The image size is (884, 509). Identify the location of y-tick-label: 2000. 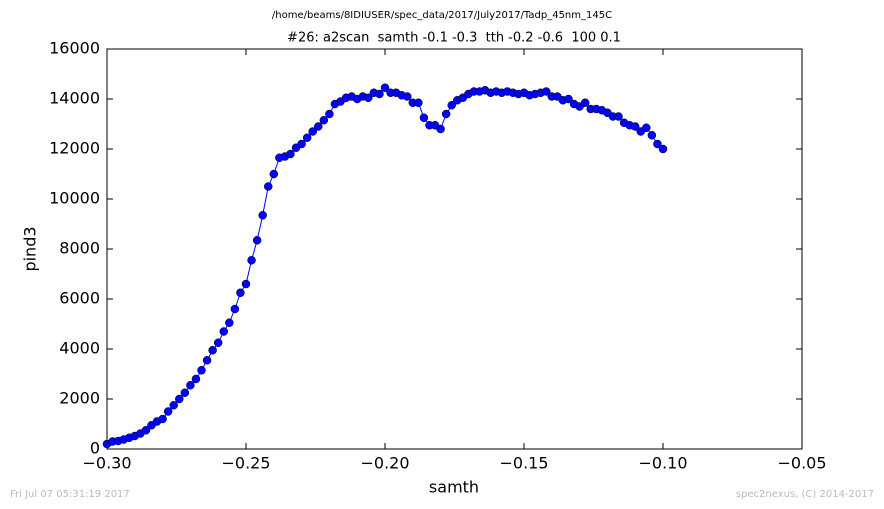
(79, 398).